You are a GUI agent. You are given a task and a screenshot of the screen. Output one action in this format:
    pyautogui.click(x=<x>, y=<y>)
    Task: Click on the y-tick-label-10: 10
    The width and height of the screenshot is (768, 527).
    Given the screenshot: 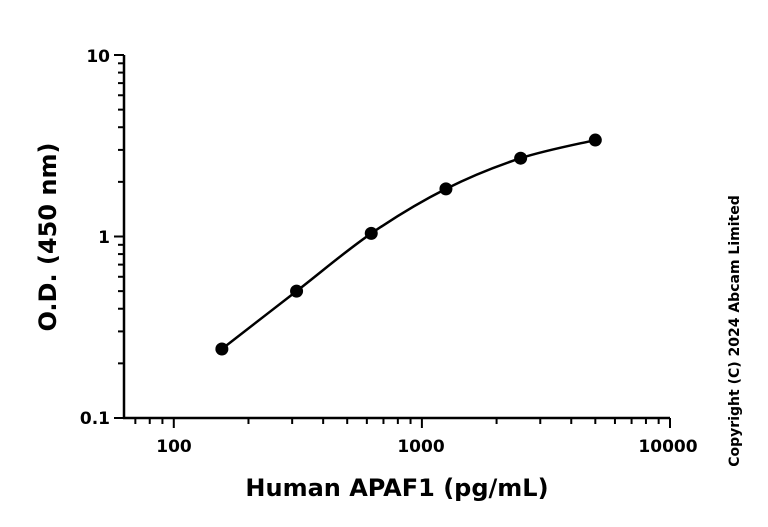 What is the action you would take?
    pyautogui.click(x=98, y=57)
    